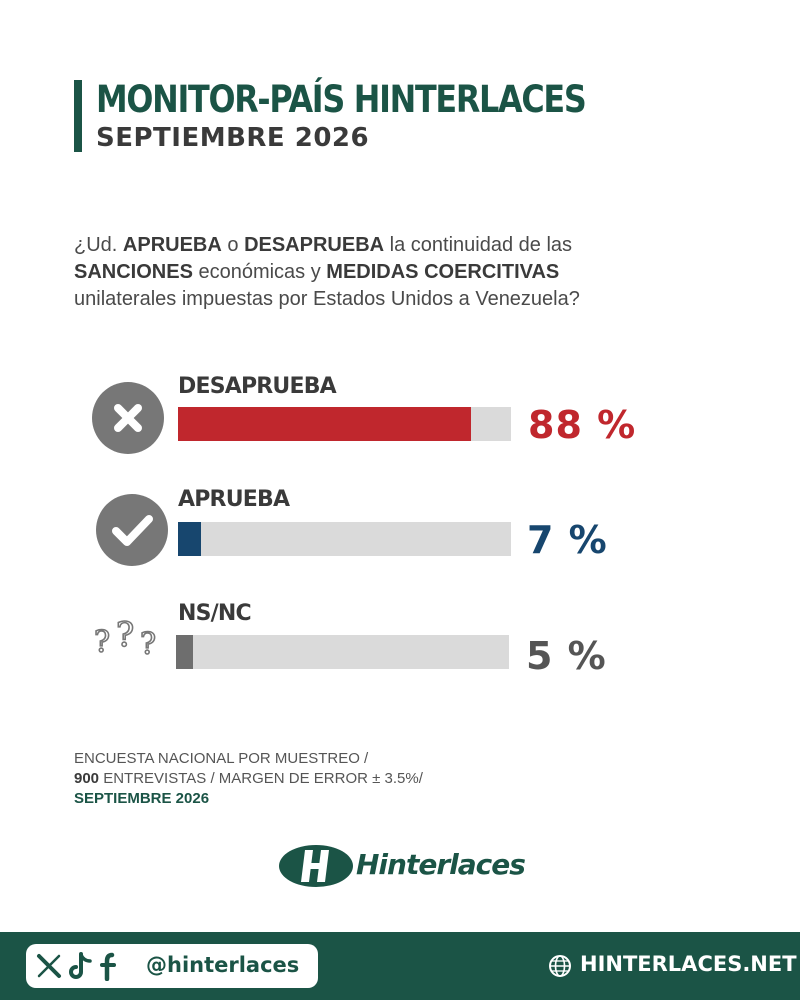 This screenshot has width=800, height=1000. Describe the element at coordinates (133, 272) in the screenshot. I see `question-bold-sanciones: SANCIONES` at that location.